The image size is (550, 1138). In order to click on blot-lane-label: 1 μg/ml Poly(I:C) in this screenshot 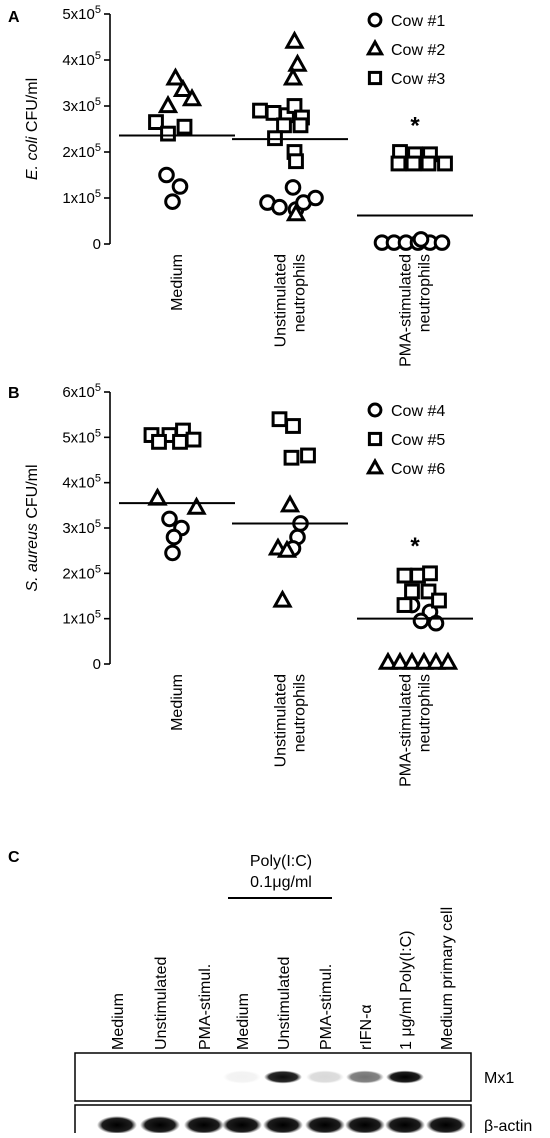, I will do `click(406, 990)`.